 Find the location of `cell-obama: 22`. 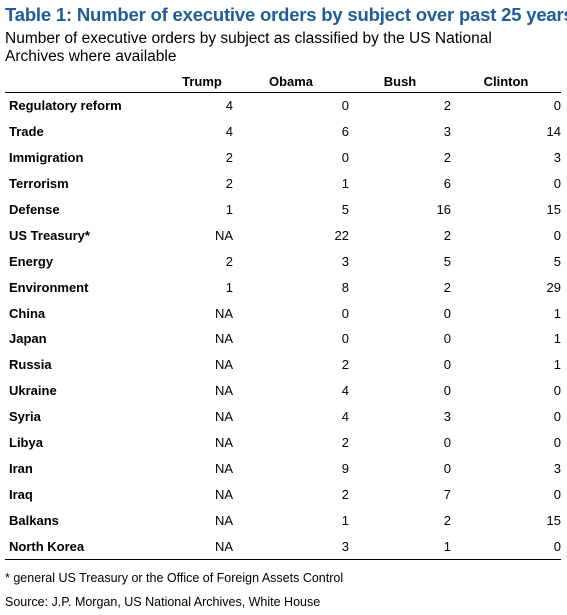

cell-obama: 22 is located at coordinates (341, 235).